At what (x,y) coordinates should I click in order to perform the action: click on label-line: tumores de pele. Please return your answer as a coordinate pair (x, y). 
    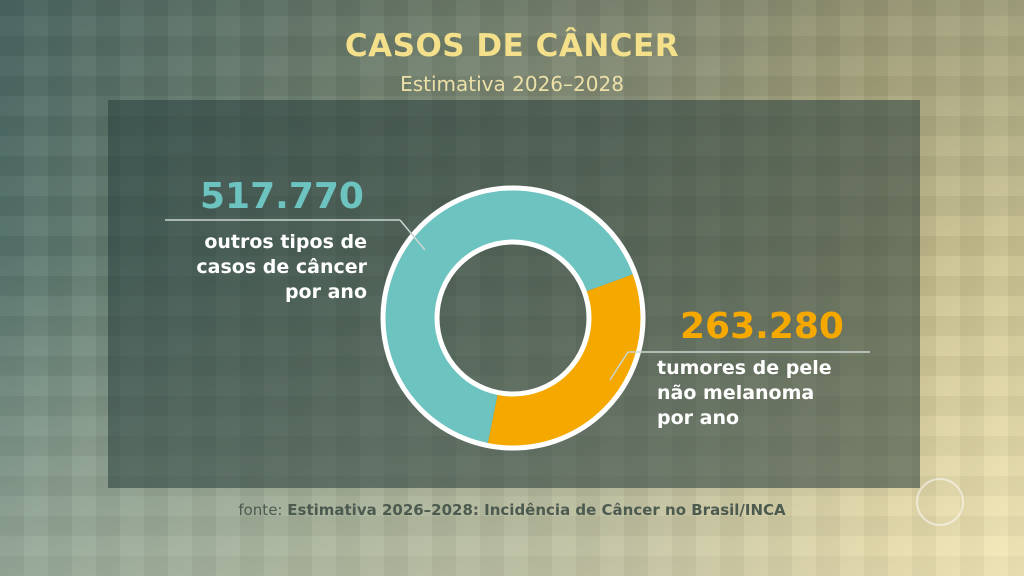
    Looking at the image, I should click on (744, 368).